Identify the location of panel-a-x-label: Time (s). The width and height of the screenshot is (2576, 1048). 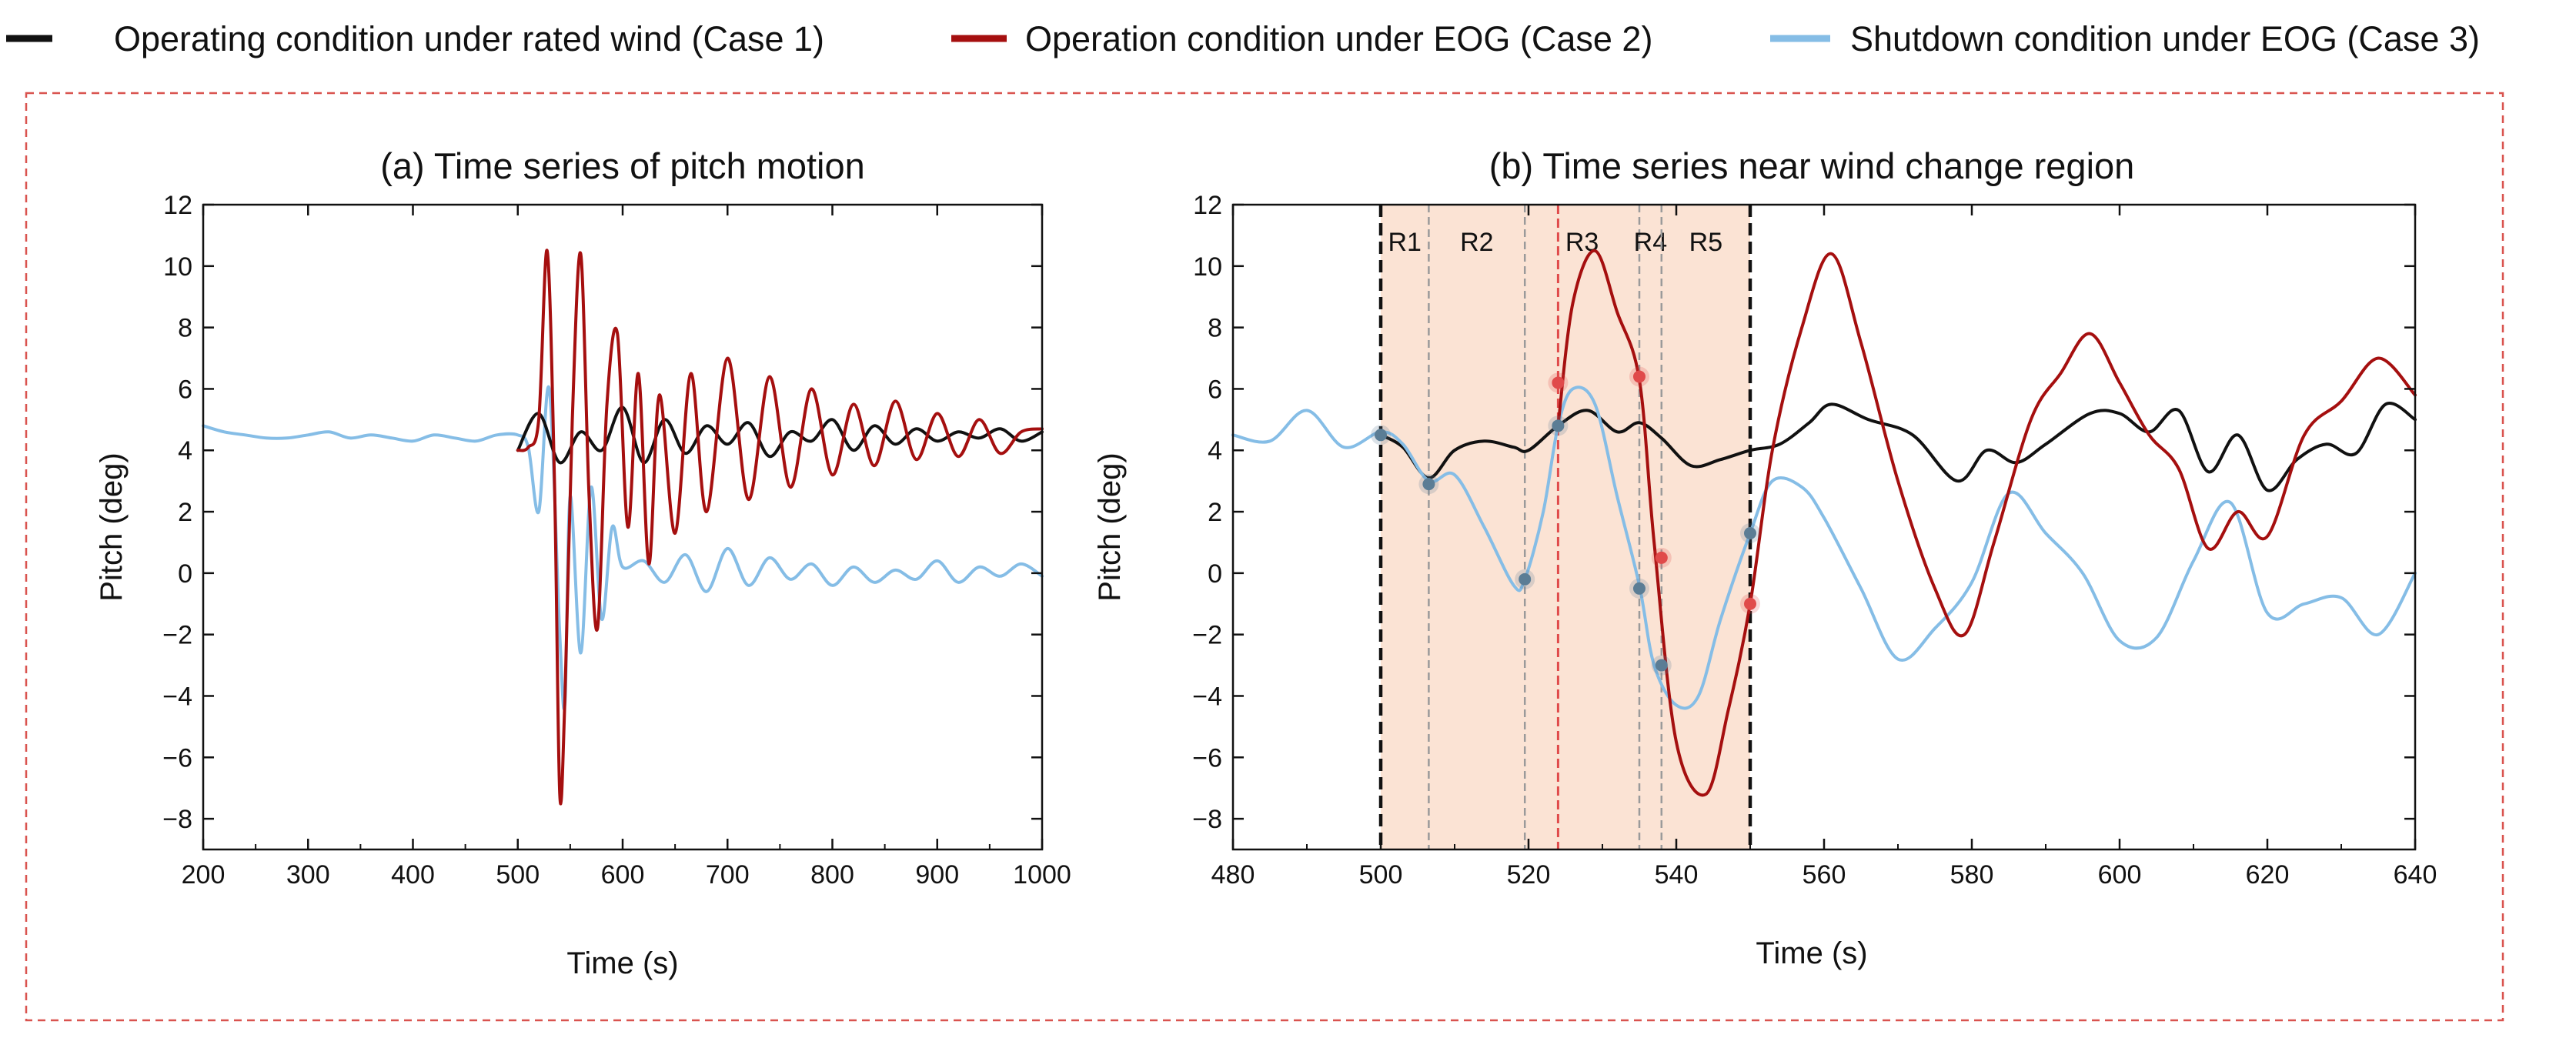
(622, 963).